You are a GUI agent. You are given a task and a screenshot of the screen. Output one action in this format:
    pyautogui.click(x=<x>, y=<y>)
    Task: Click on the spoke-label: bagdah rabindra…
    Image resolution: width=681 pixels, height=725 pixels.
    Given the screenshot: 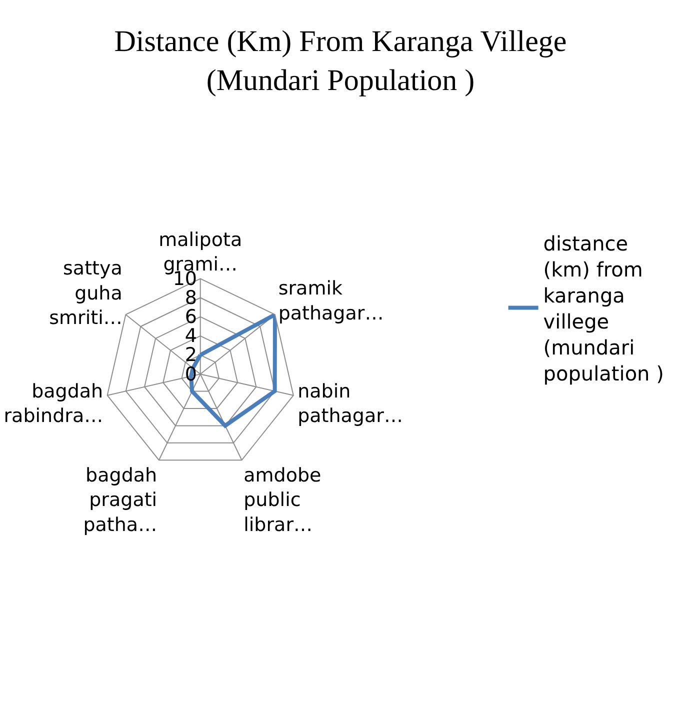 What is the action you would take?
    pyautogui.click(x=54, y=404)
    